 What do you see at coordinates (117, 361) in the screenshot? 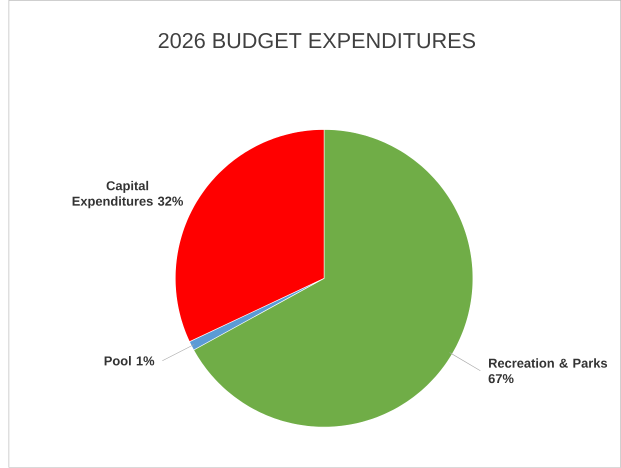
I see `slice-label: Pool` at bounding box center [117, 361].